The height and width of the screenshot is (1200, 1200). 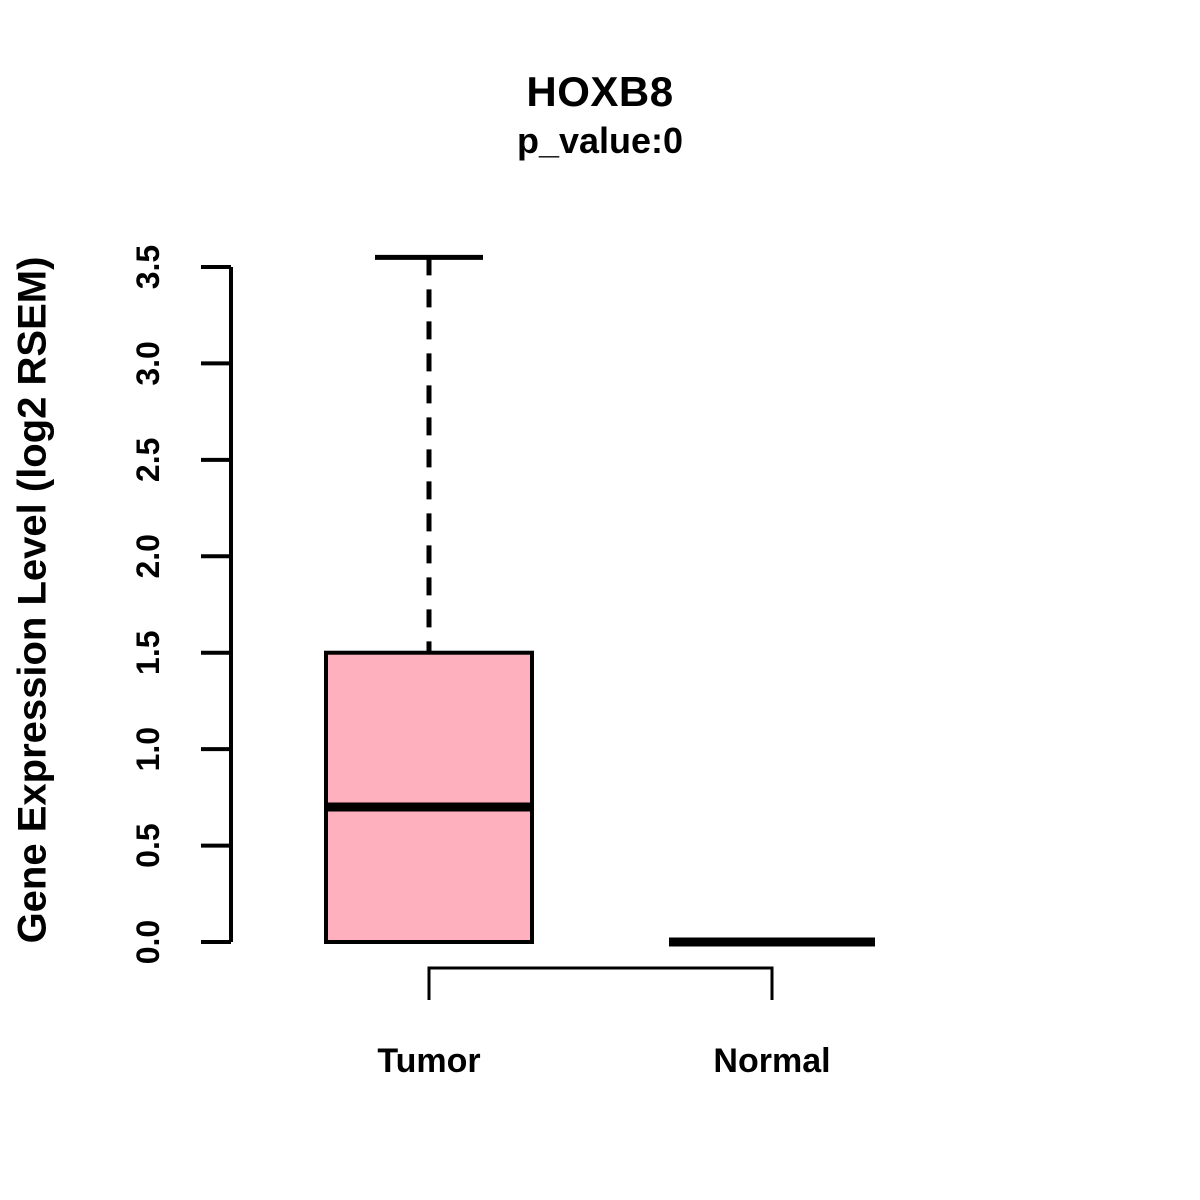 What do you see at coordinates (600, 140) in the screenshot?
I see `chart-subtitle-pvalue: p_value:0` at bounding box center [600, 140].